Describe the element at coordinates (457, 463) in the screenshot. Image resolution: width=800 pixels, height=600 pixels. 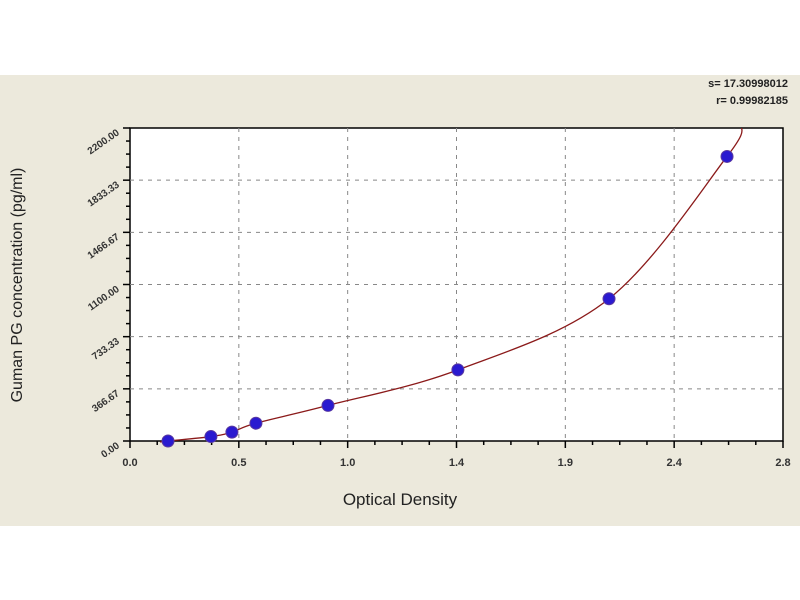
I see `x-tick-label: 1.4` at that location.